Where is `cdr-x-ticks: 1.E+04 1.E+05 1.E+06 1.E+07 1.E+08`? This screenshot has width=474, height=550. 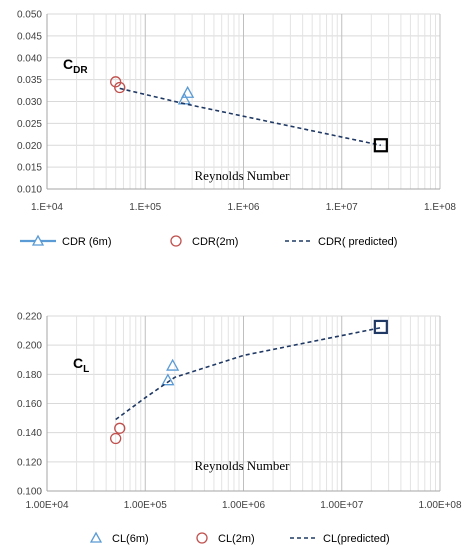 cdr-x-ticks: 1.E+04 1.E+05 1.E+06 1.E+07 1.E+08 is located at coordinates (243, 207).